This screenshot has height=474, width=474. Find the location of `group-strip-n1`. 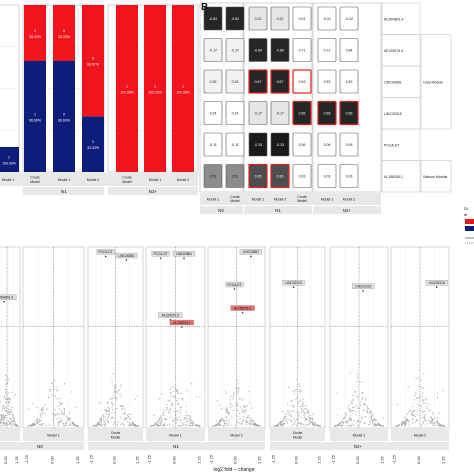

group-strip-n1 is located at coordinates (63, 191).